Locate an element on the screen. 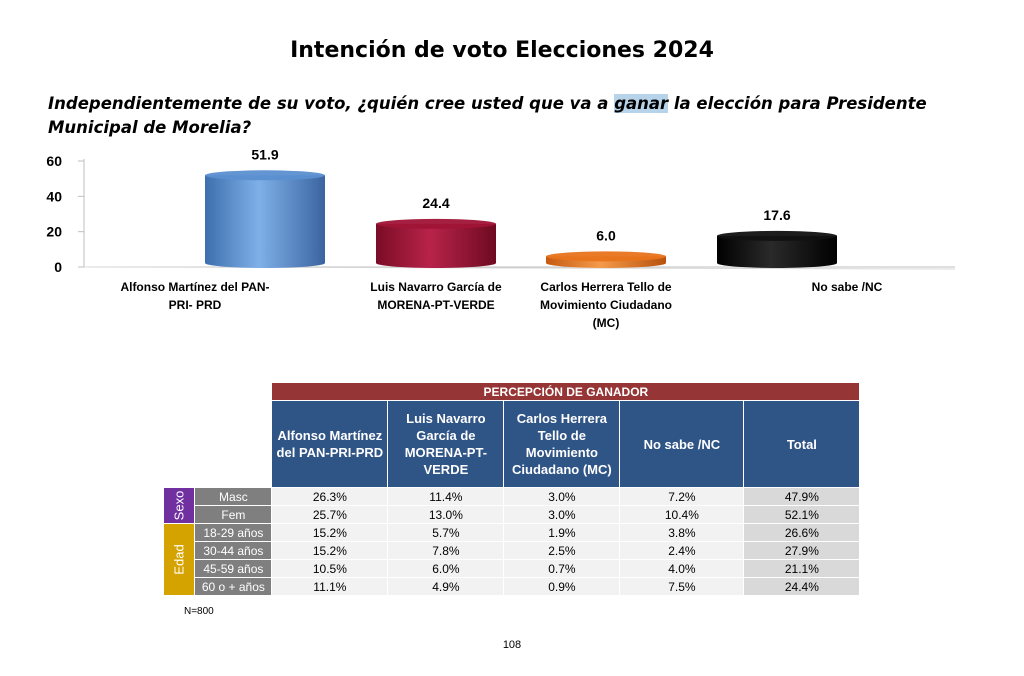 The height and width of the screenshot is (676, 1024). table-row: 60 o + años 11.1% 4.9% 0.9% 7.5% 24.4% is located at coordinates (512, 586).